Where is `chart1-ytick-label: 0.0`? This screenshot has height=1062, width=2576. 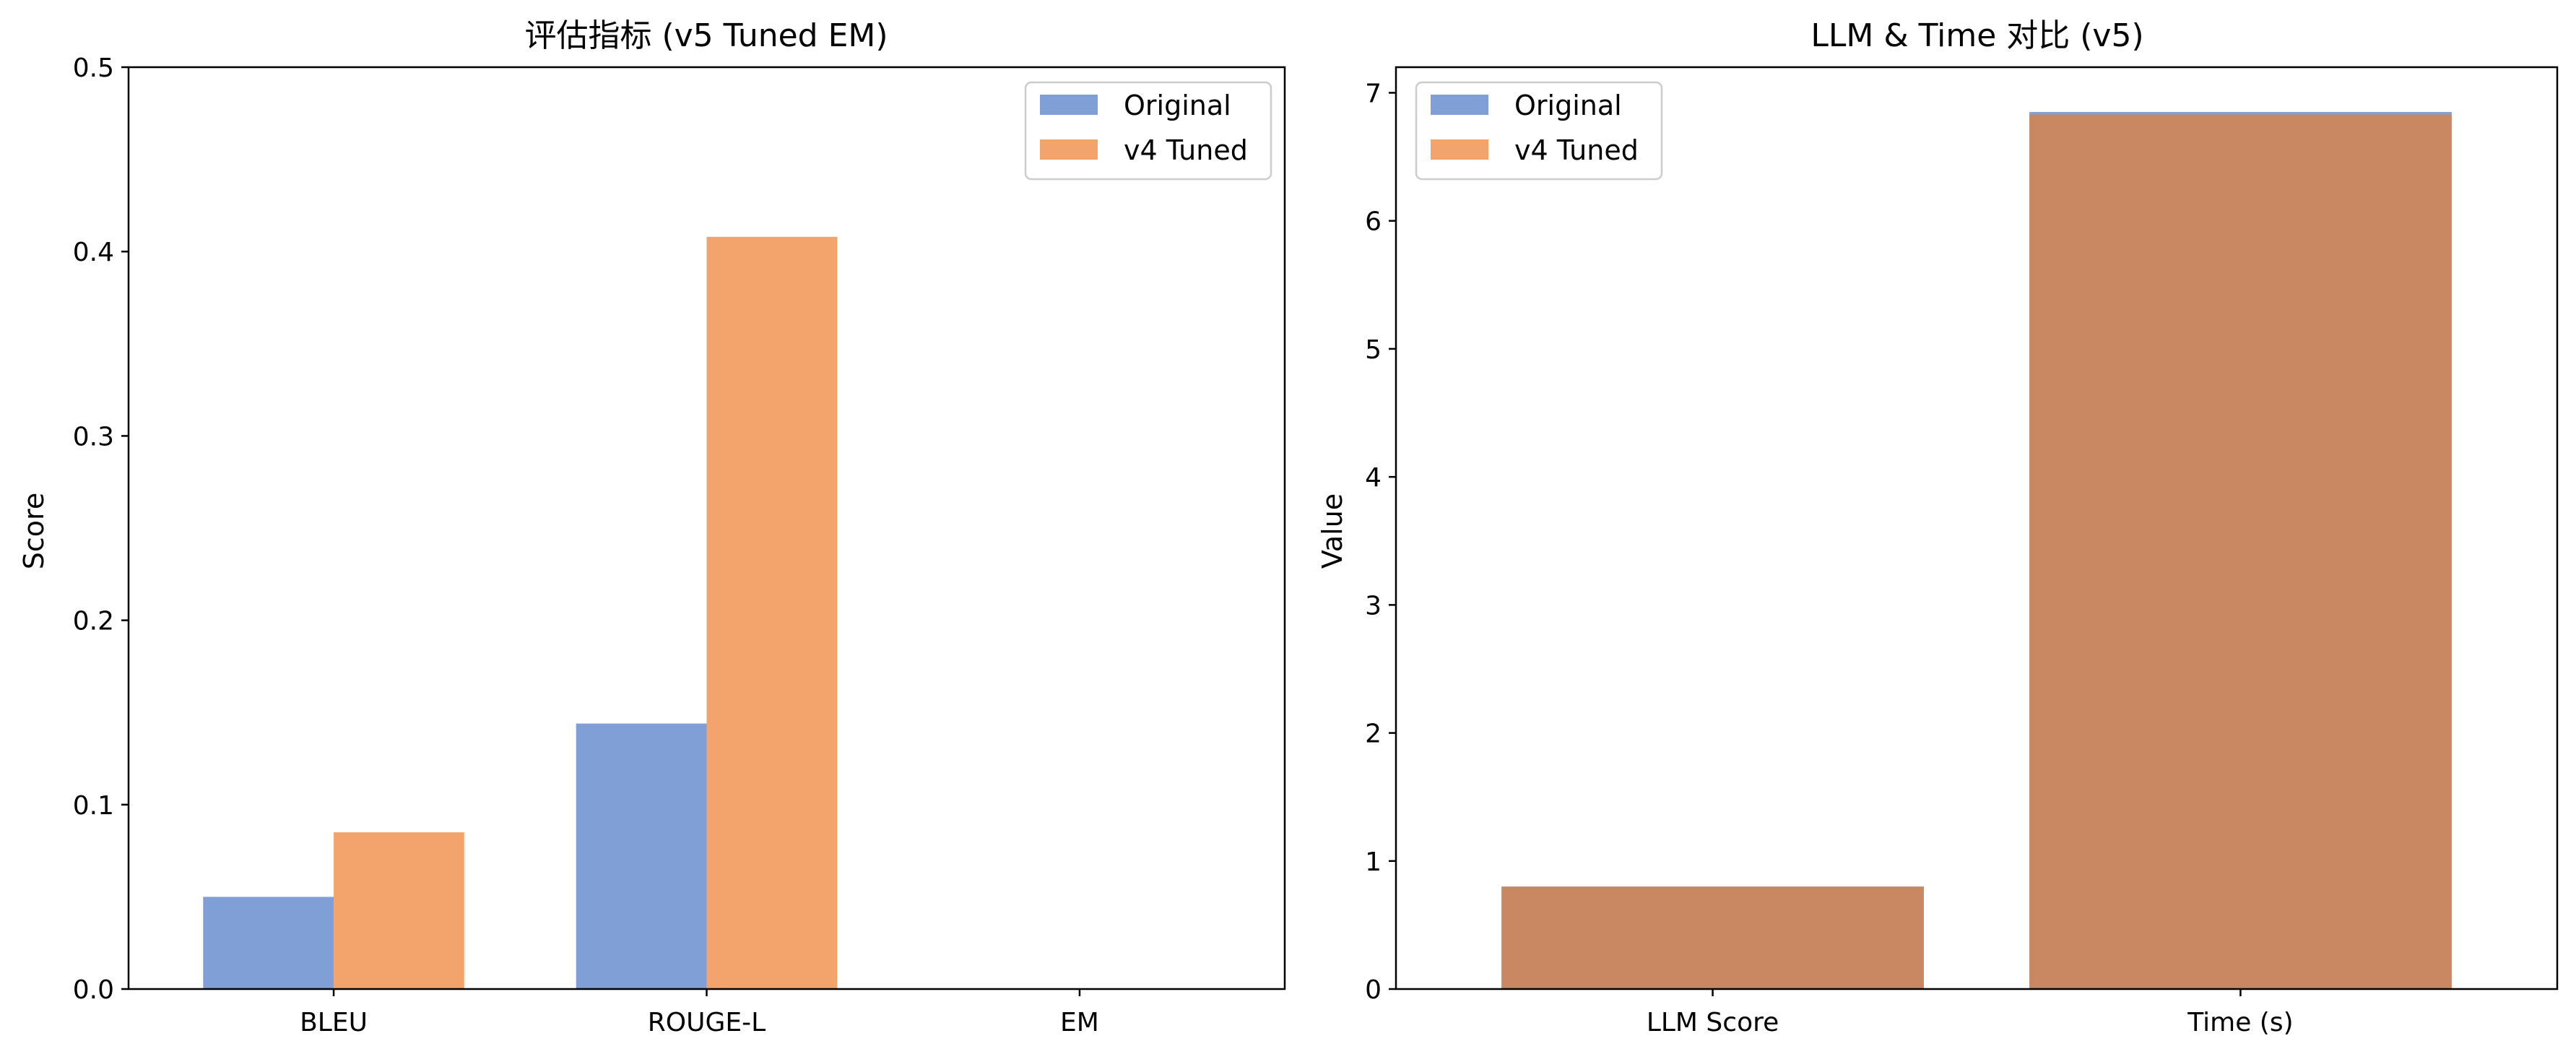 chart1-ytick-label: 0.0 is located at coordinates (93, 990).